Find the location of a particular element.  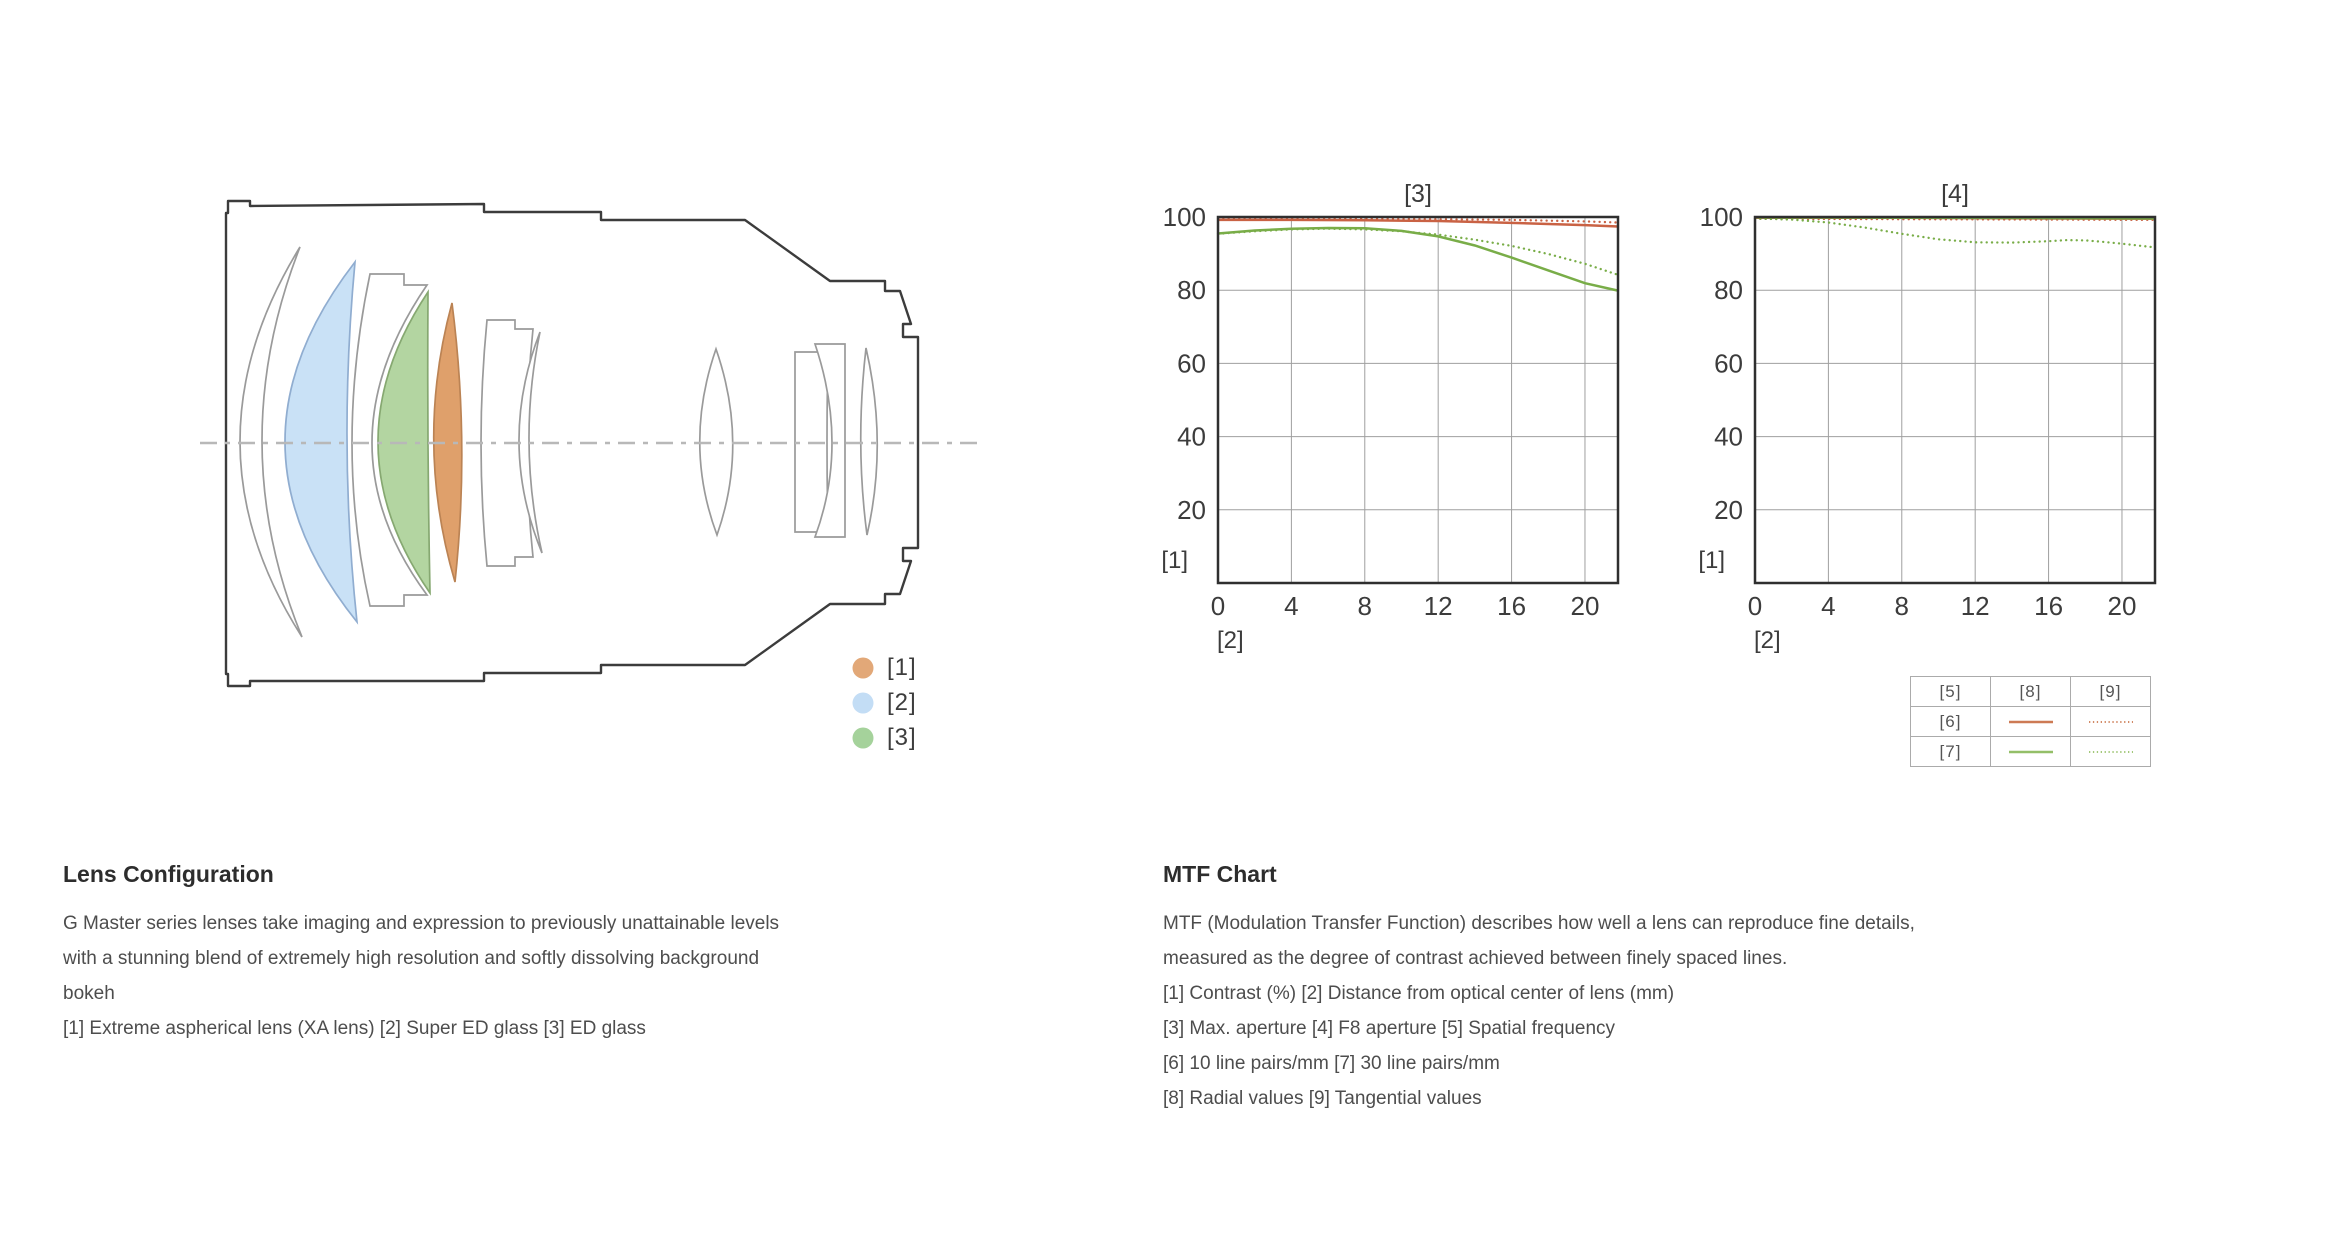

mtf-legend-header: [5] is located at coordinates (1951, 692).